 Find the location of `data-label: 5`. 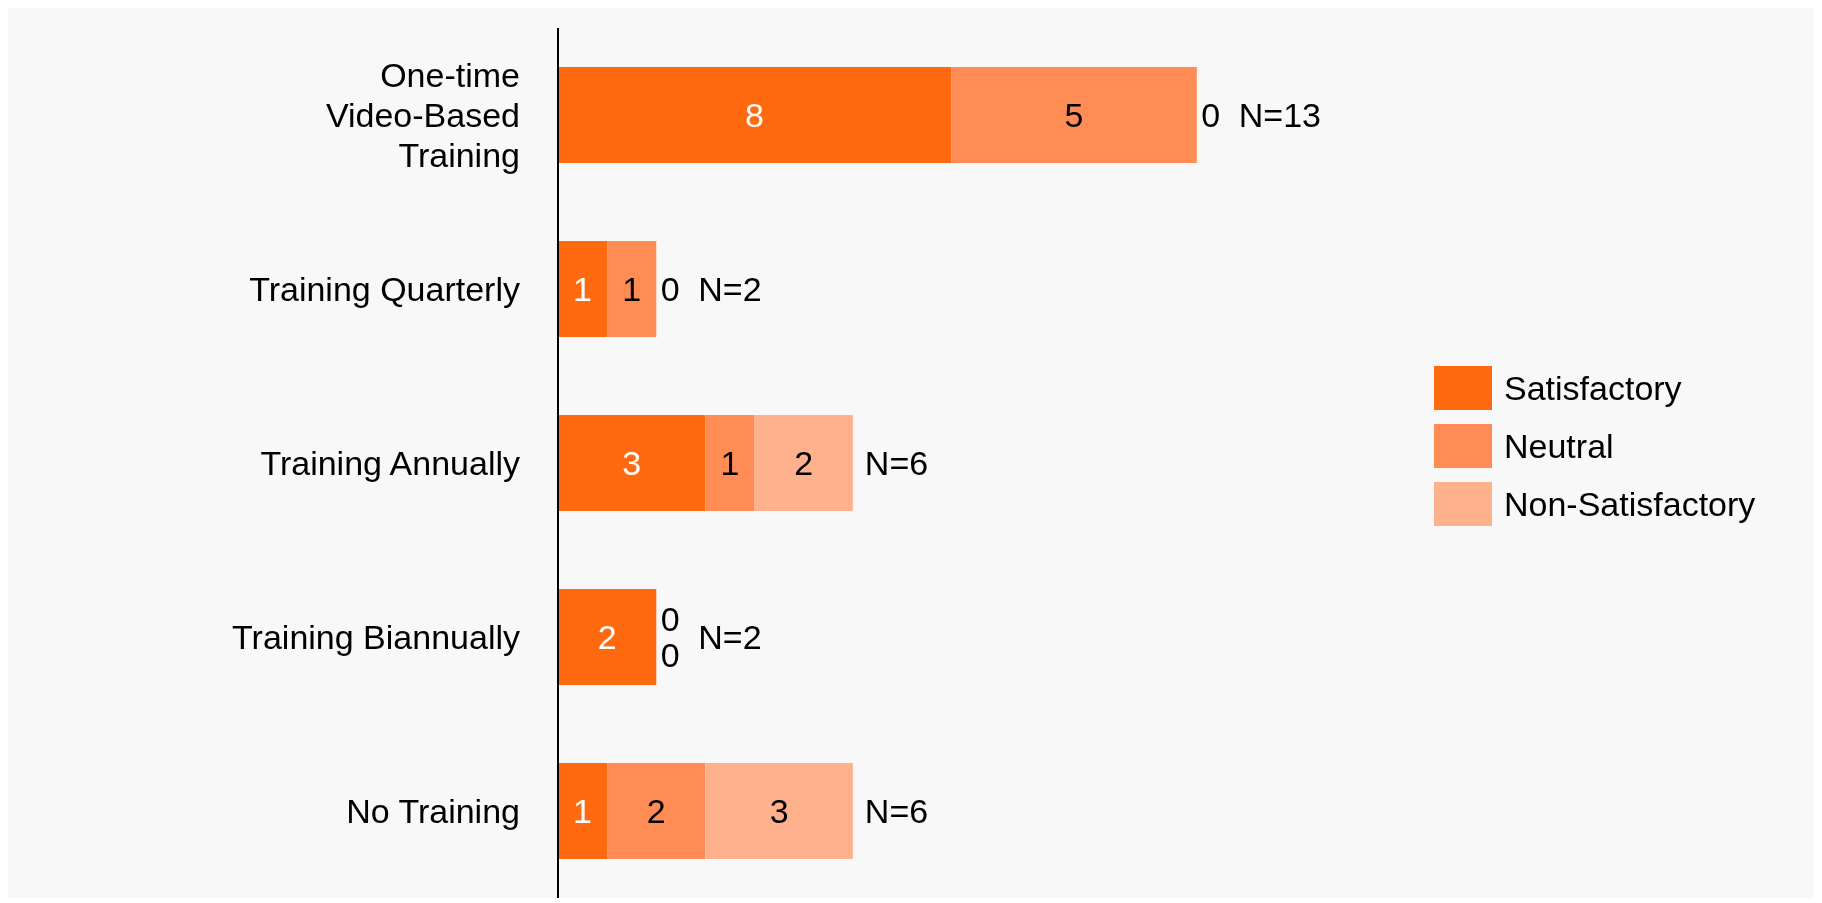

data-label: 5 is located at coordinates (1074, 115).